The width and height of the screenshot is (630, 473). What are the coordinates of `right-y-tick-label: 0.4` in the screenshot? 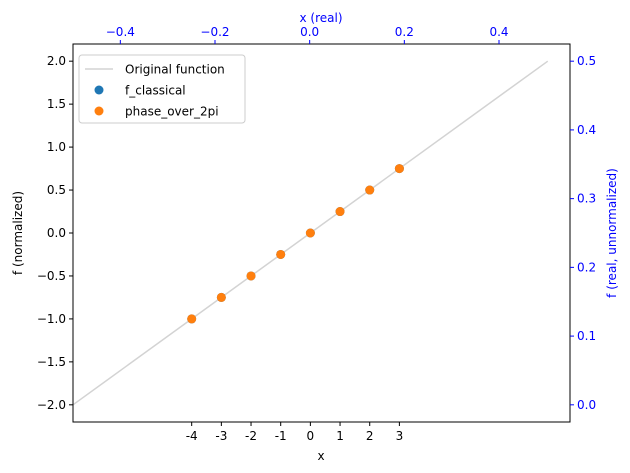 It's located at (586, 130).